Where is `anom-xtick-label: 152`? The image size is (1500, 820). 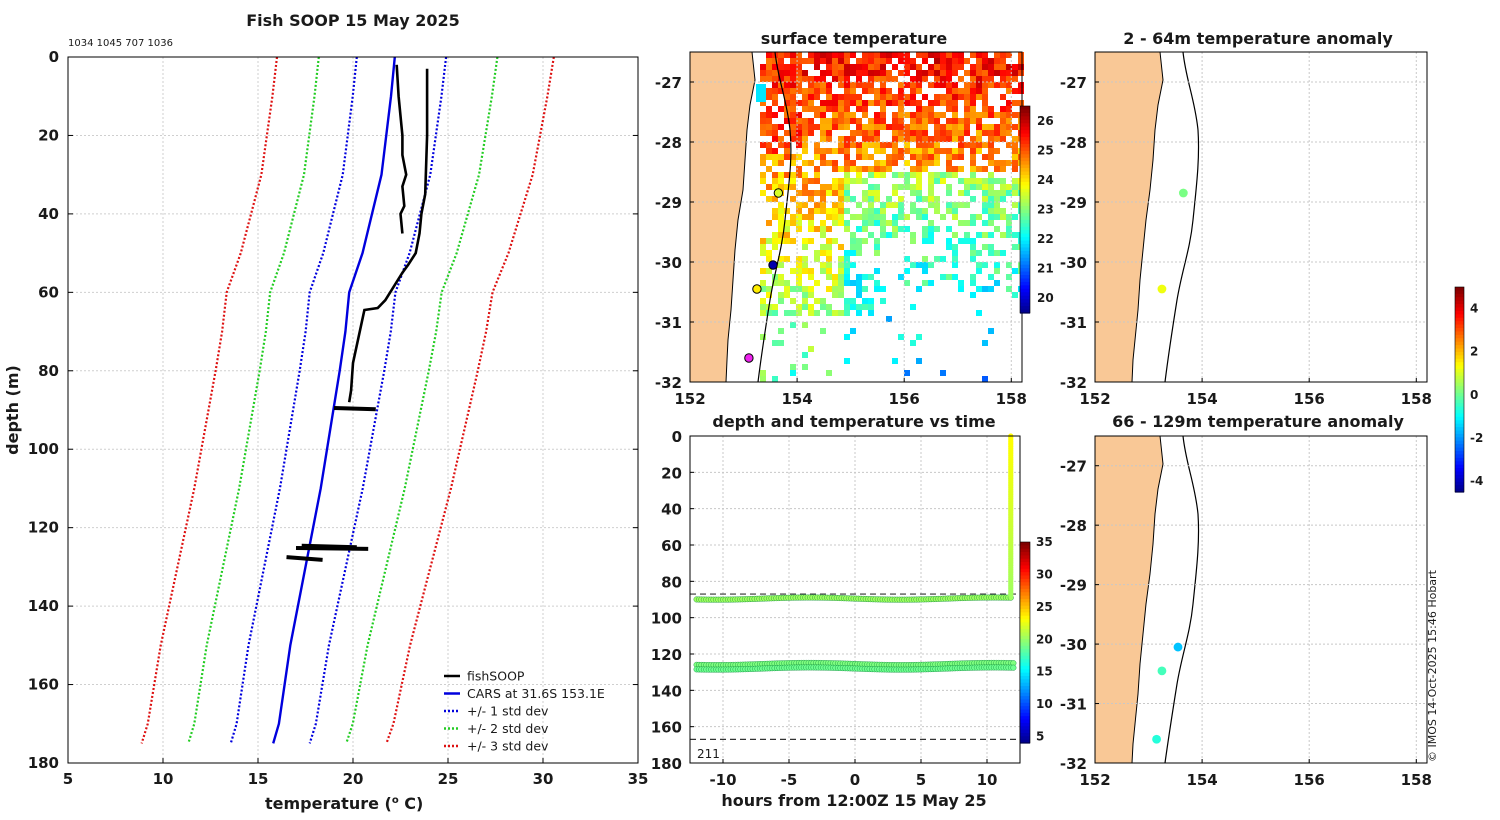 anom-xtick-label: 152 is located at coordinates (1094, 399).